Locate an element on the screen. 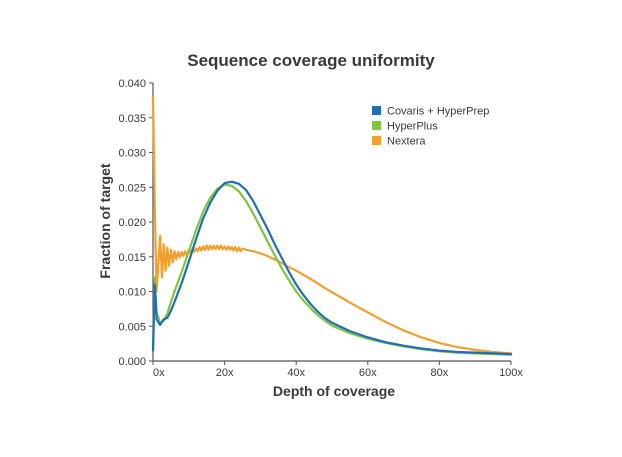 This screenshot has width=622, height=457. x-tick-label: 40x is located at coordinates (296, 373).